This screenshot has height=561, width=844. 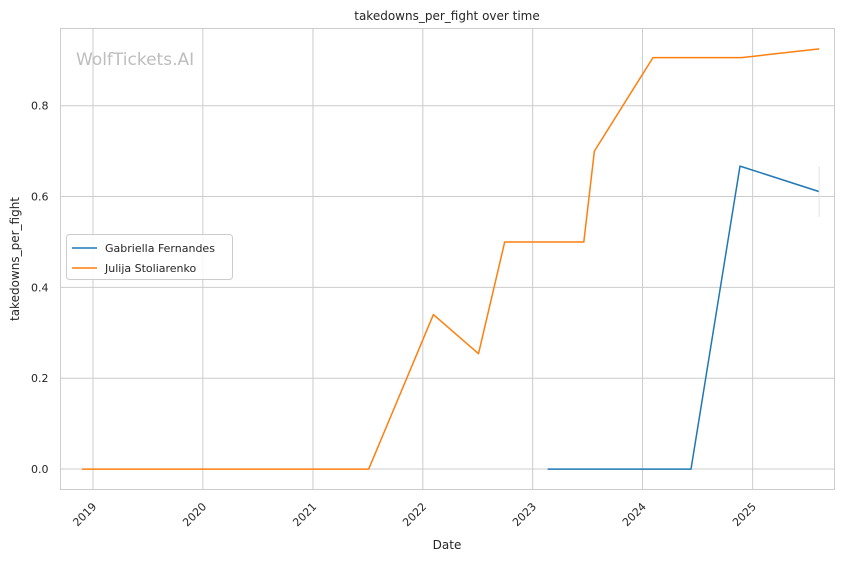 I want to click on y-tick-label: 0.0, so click(x=40, y=469).